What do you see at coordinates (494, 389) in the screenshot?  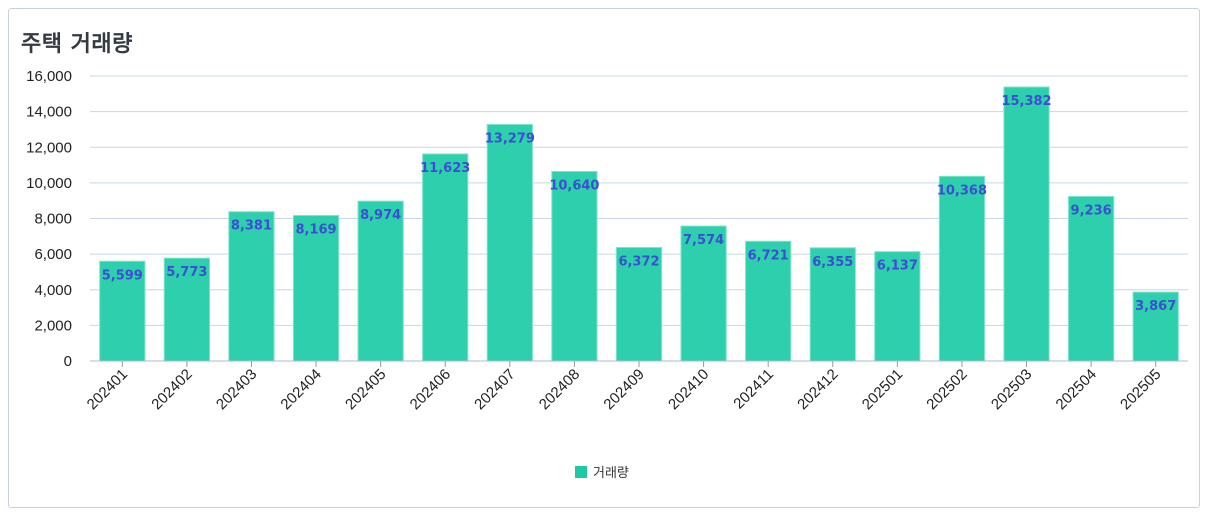 I see `x-tick-label: 202407` at bounding box center [494, 389].